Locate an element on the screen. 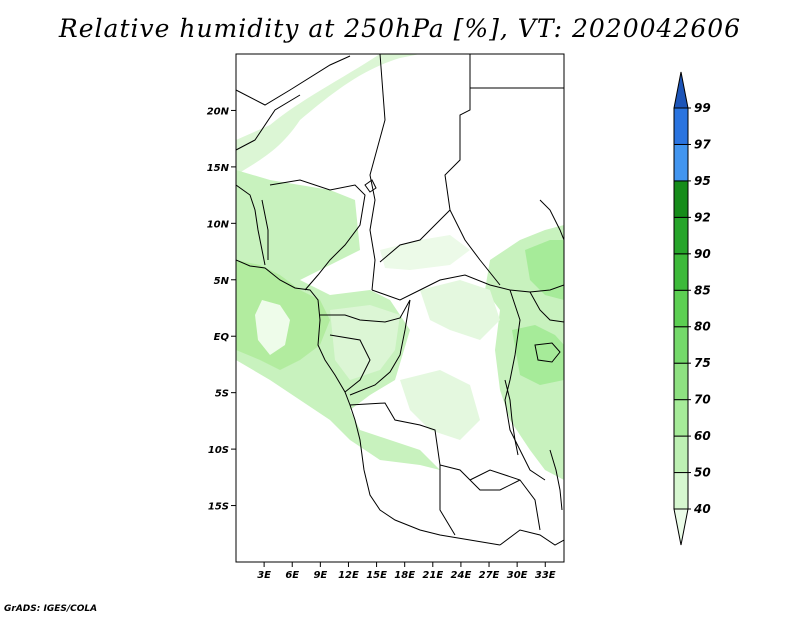 This screenshot has height=618, width=800. lon-tick-label: 30E is located at coordinates (517, 575).